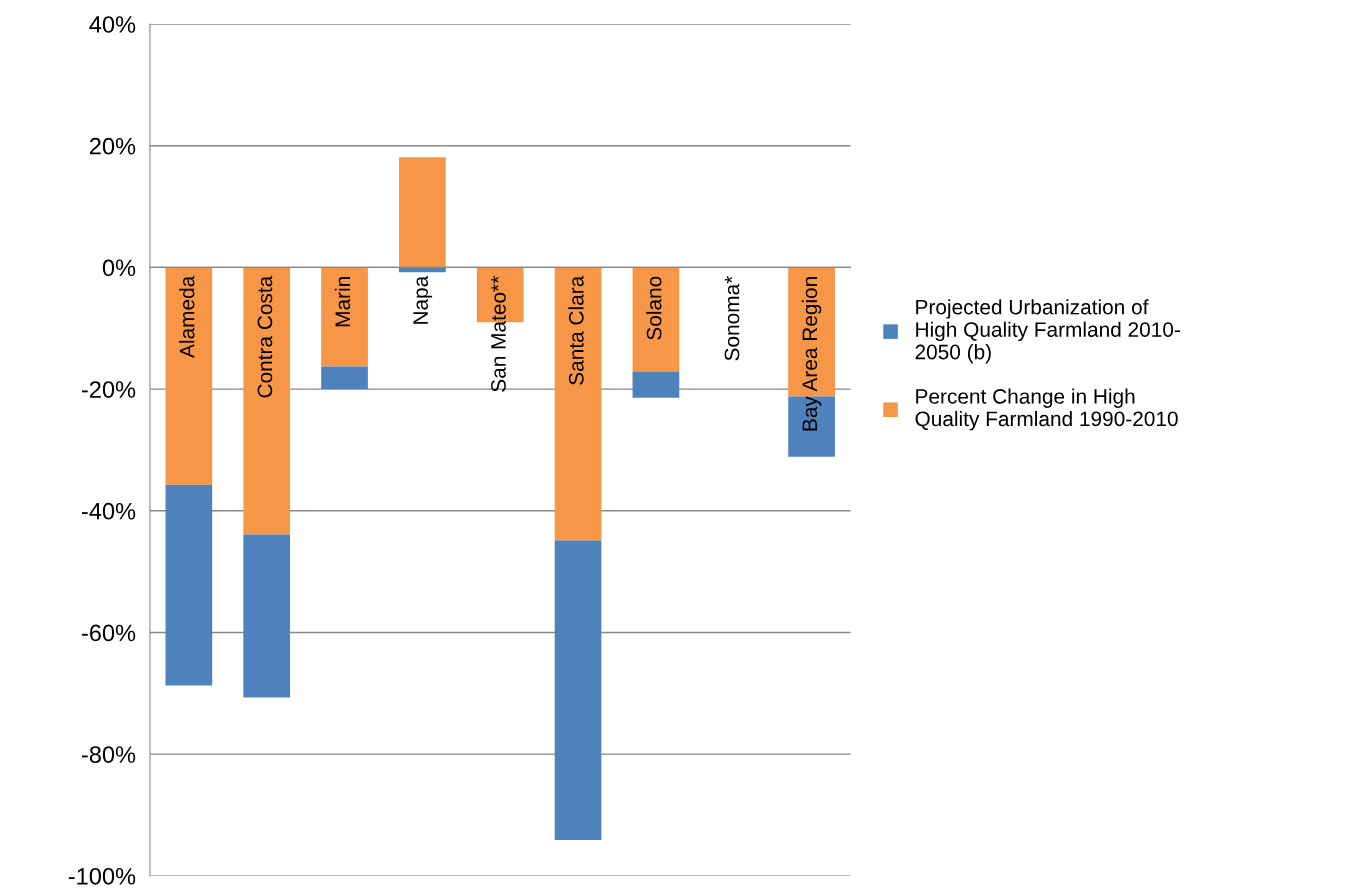 The height and width of the screenshot is (891, 1363). Describe the element at coordinates (119, 268) in the screenshot. I see `y-tick-label: 0%` at that location.